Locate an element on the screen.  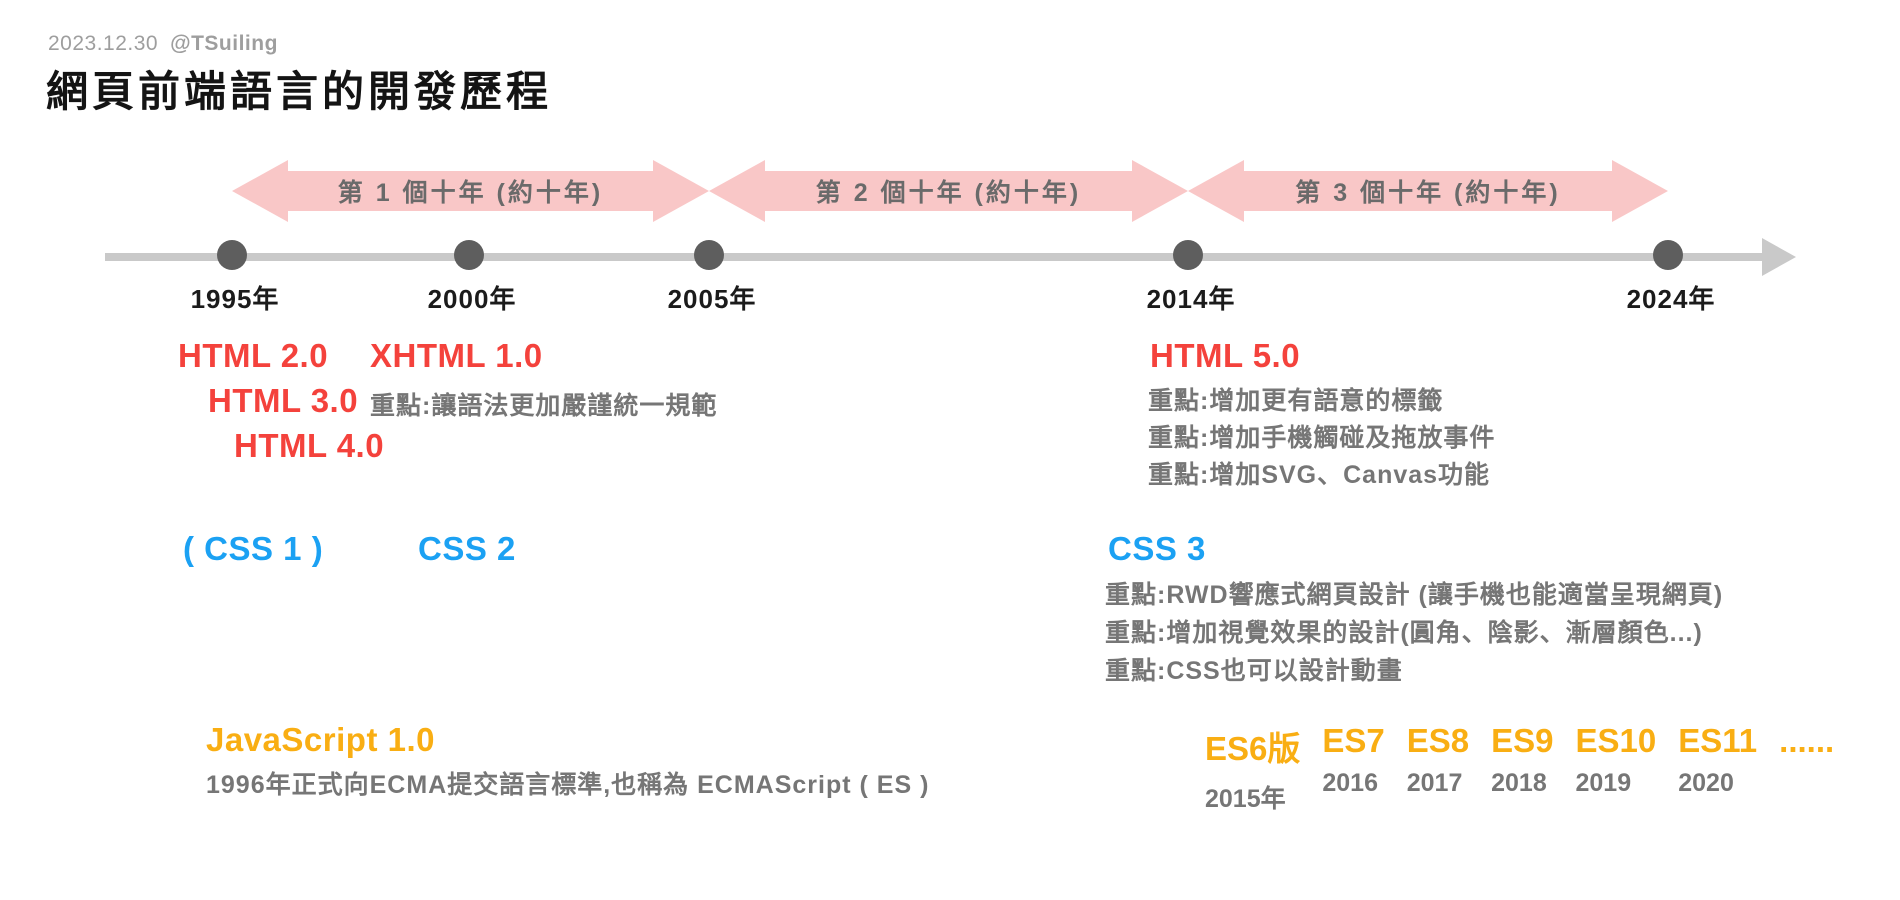
css3-note-2: 重點:增加視覺效果的設計(圓角、陰影、漸層顏色...) is located at coordinates (1404, 633).